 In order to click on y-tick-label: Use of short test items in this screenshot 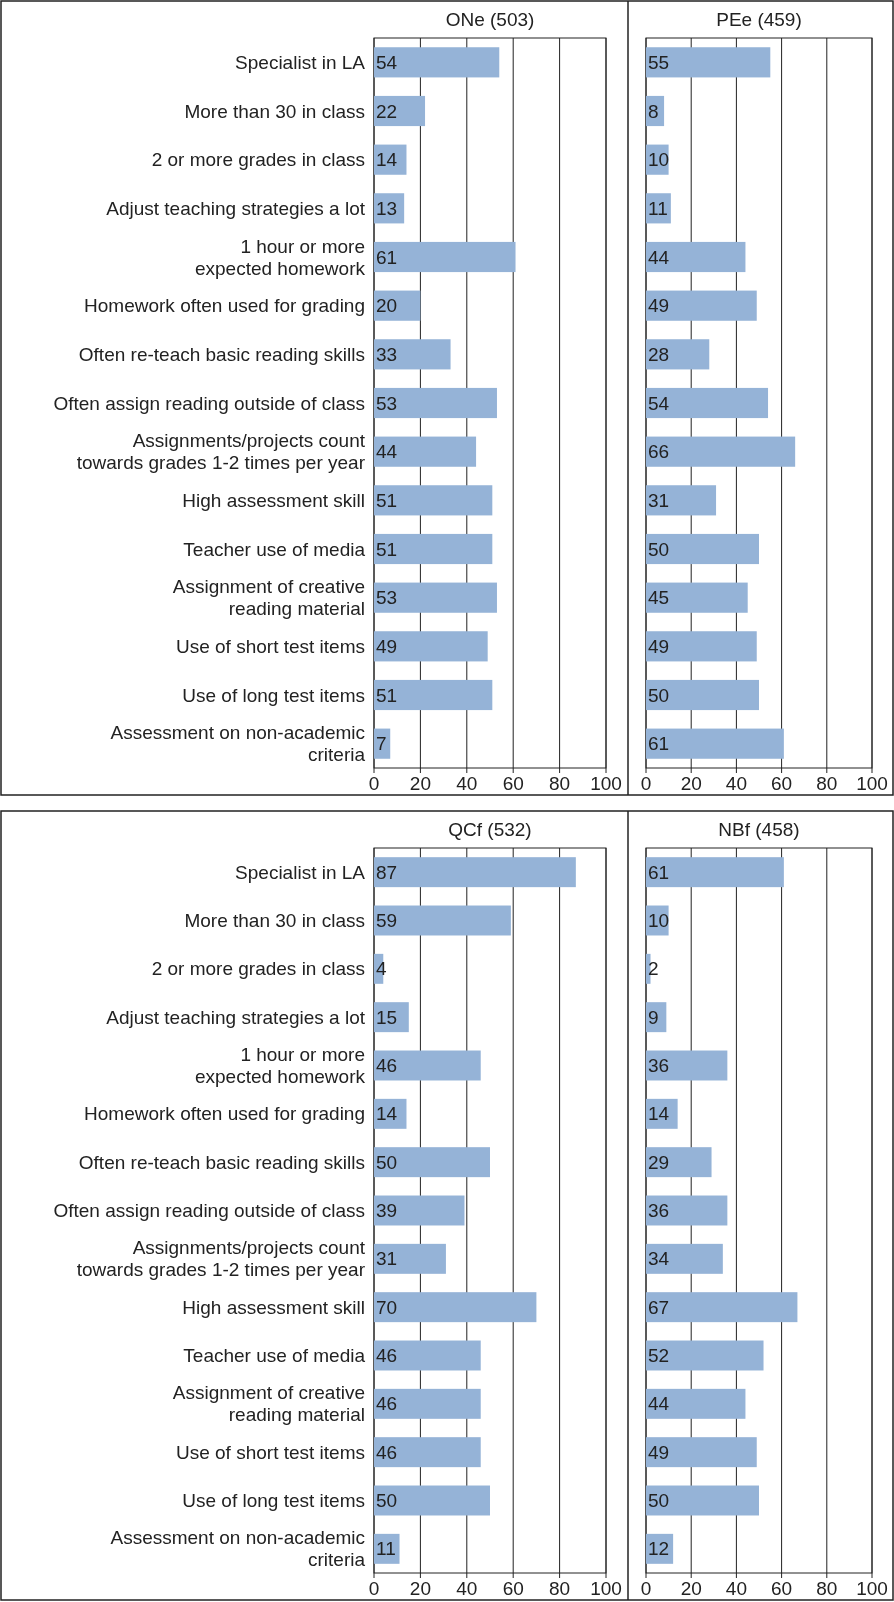, I will do `click(270, 646)`.